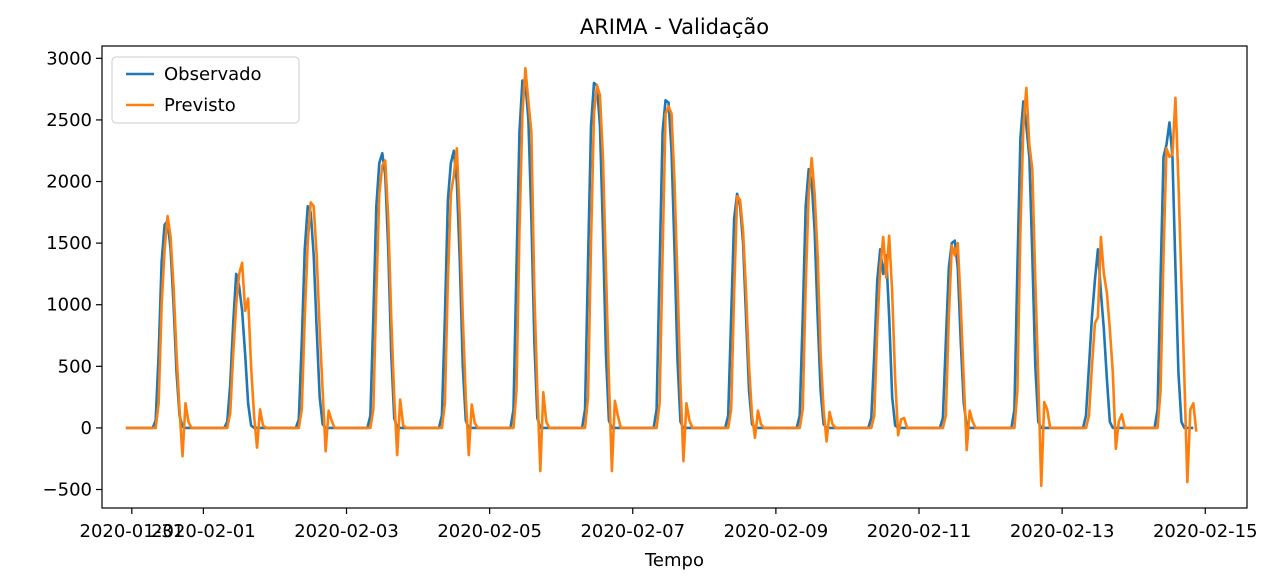  I want to click on y-tick-label: 2500, so click(69, 120).